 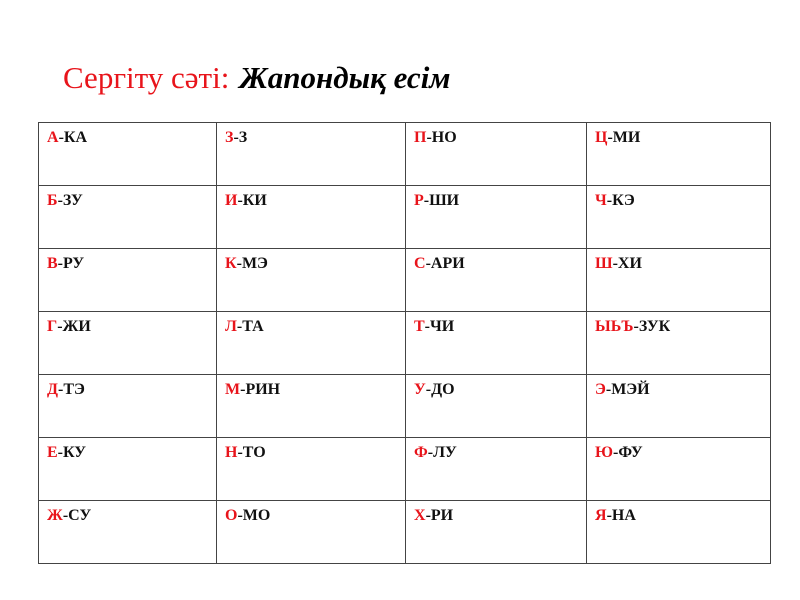 I want to click on title-main: Жапондық есім, so click(x=345, y=77).